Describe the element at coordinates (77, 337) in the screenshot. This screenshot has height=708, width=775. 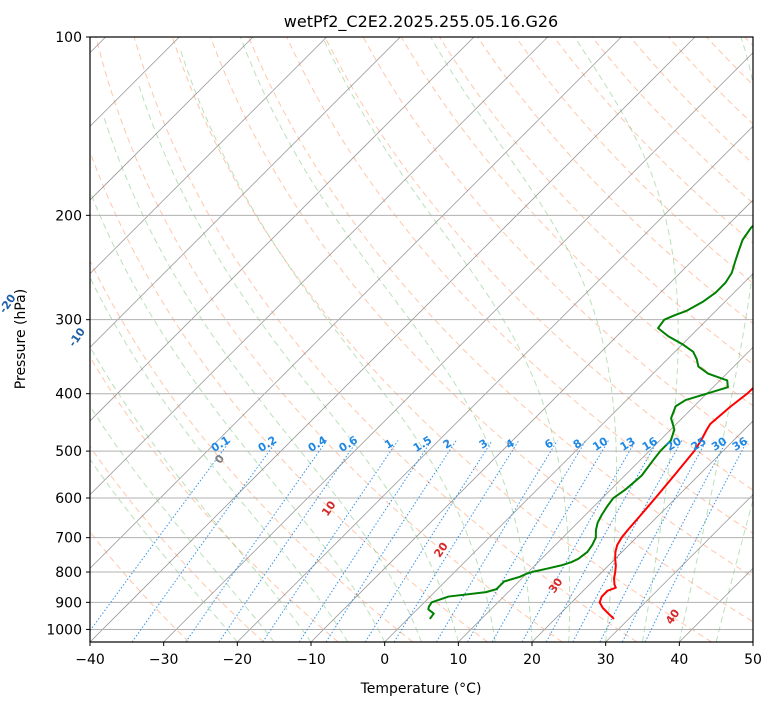
I see `dry-adiabat-label: -10` at that location.